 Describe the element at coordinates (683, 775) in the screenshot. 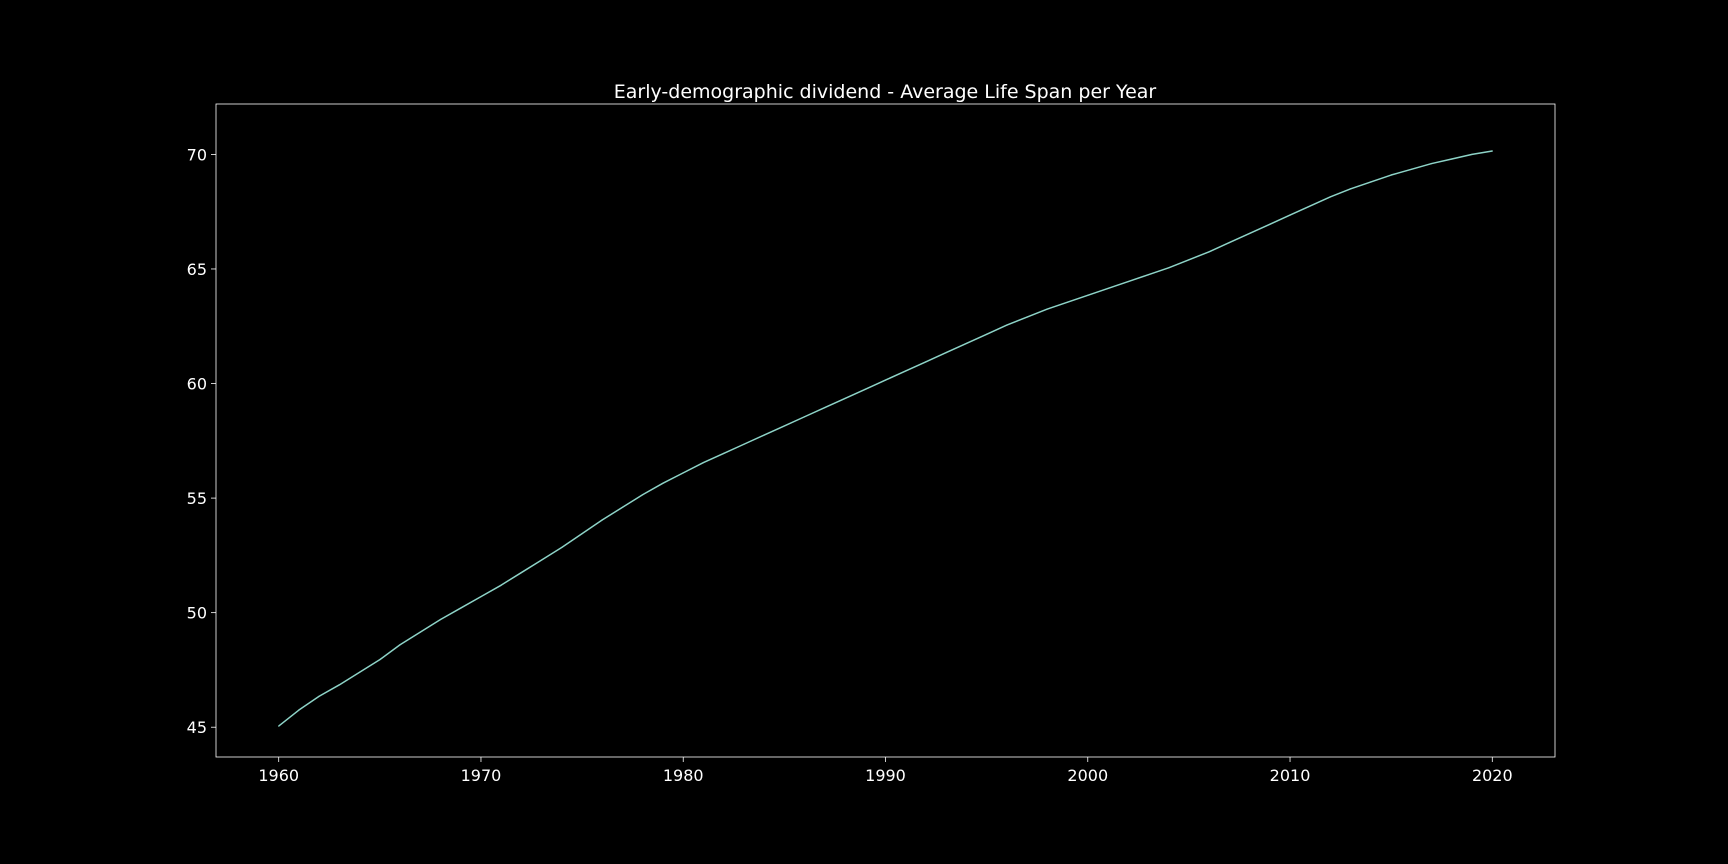

I see `x-tick-label: 1980` at that location.